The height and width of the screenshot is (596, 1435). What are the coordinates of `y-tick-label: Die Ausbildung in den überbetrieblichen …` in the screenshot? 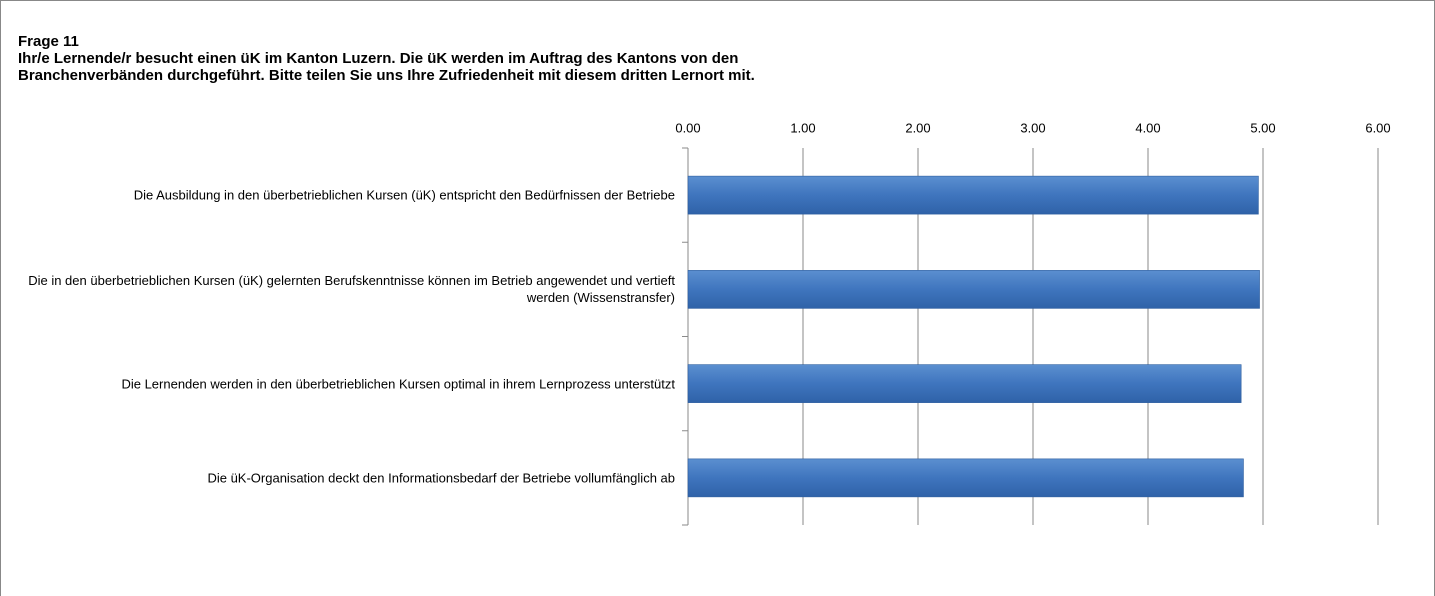 It's located at (404, 195).